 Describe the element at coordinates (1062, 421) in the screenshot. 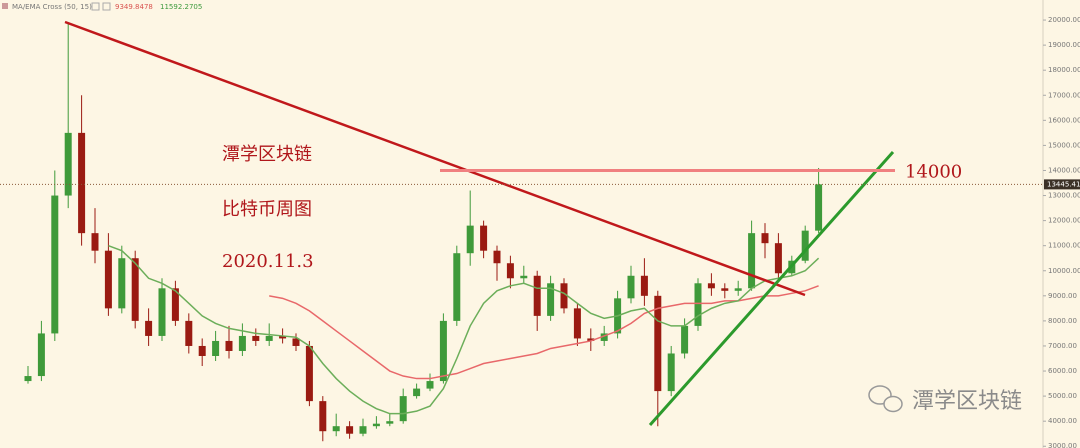

I see `y-tick-label: 4000.00` at that location.